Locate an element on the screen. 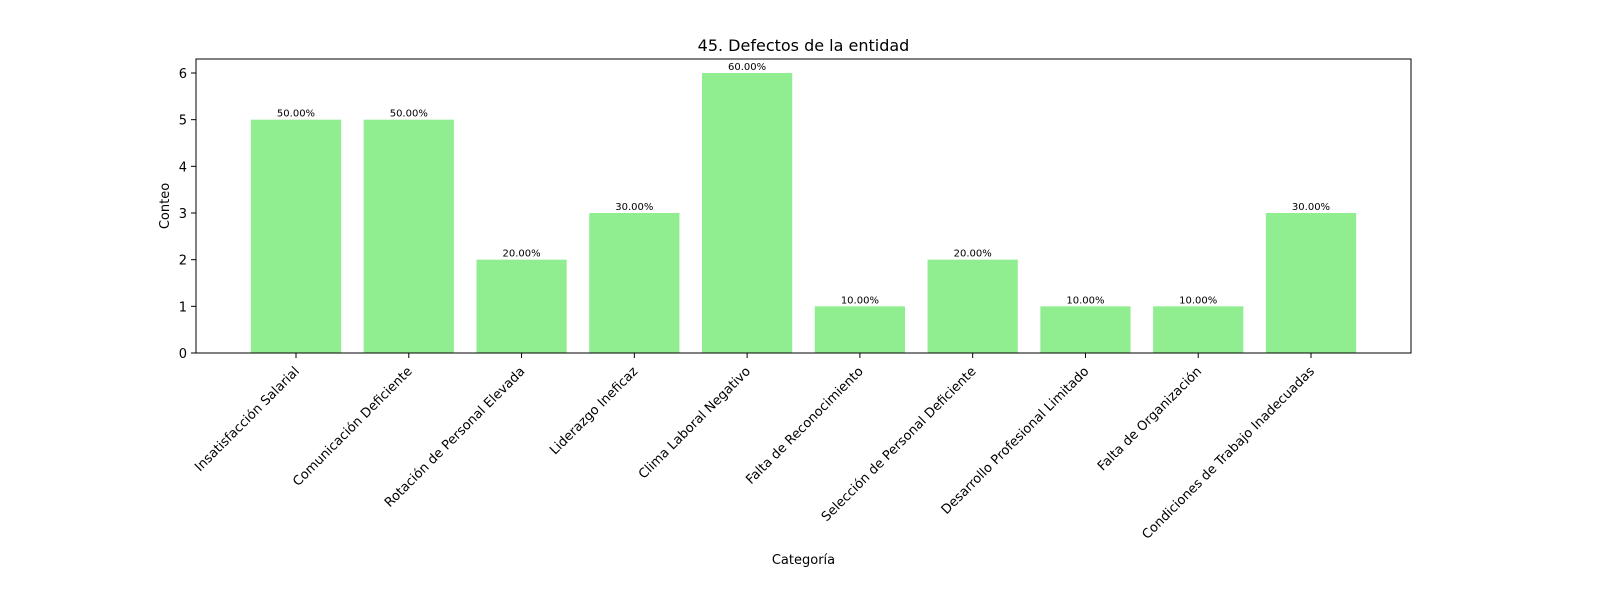 This screenshot has height=600, width=1600. y-tick-label: 5 is located at coordinates (183, 121).